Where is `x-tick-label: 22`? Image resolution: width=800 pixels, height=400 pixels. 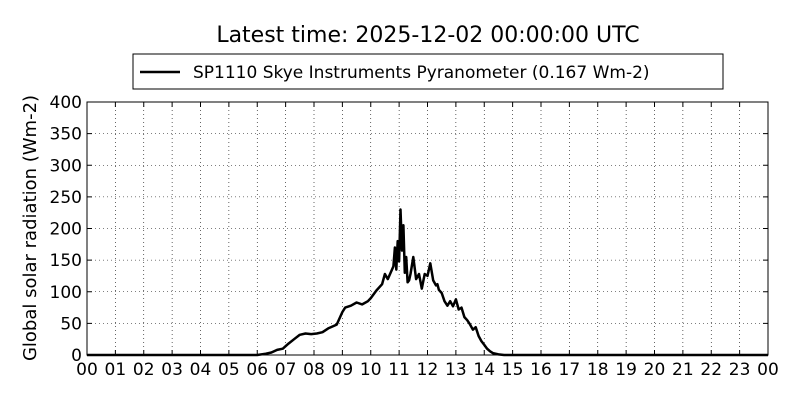 x-tick-label: 22 is located at coordinates (711, 370).